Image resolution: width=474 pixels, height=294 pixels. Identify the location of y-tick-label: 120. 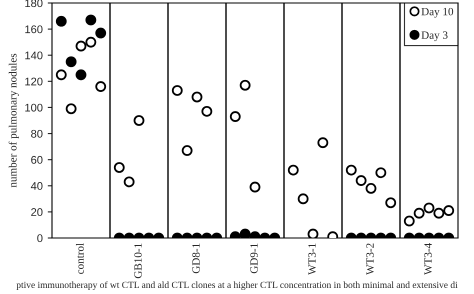
(34, 82).